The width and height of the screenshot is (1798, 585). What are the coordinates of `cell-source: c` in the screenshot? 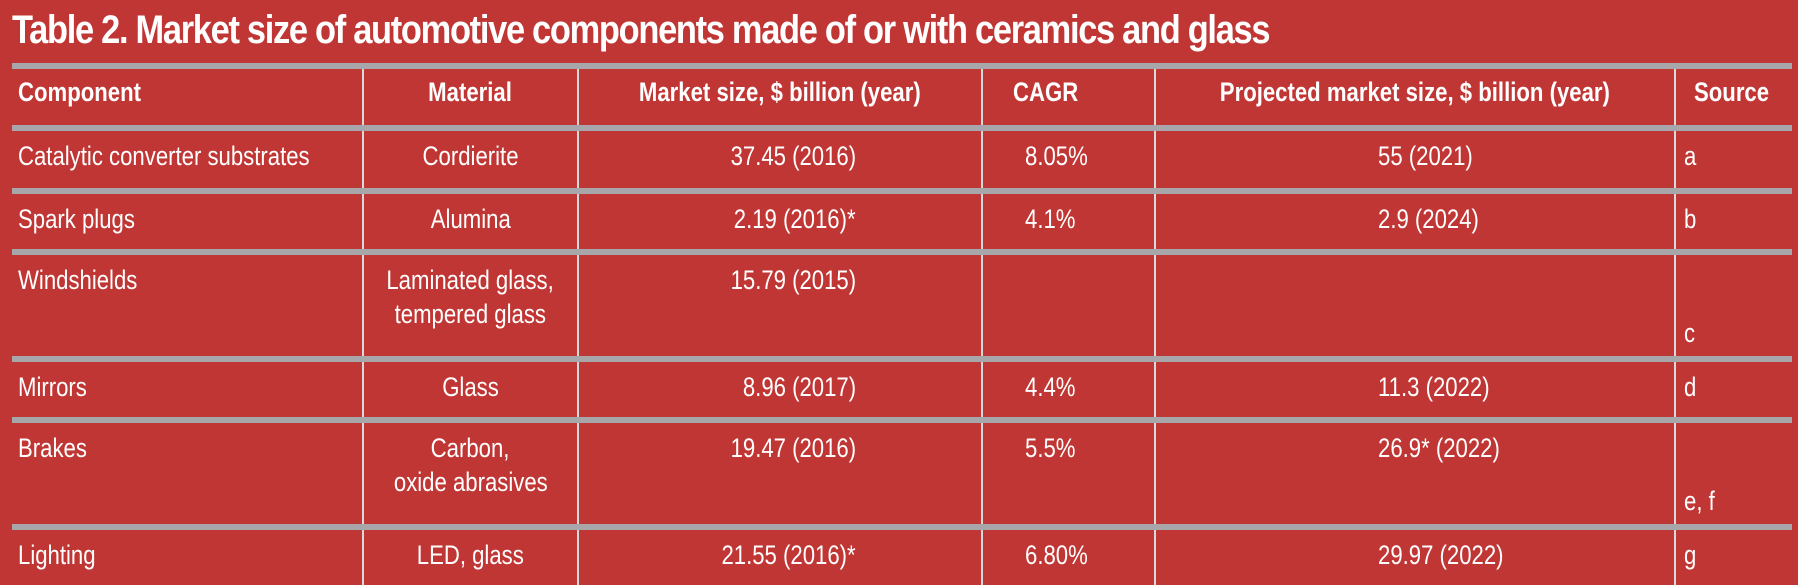 It's located at (1733, 304).